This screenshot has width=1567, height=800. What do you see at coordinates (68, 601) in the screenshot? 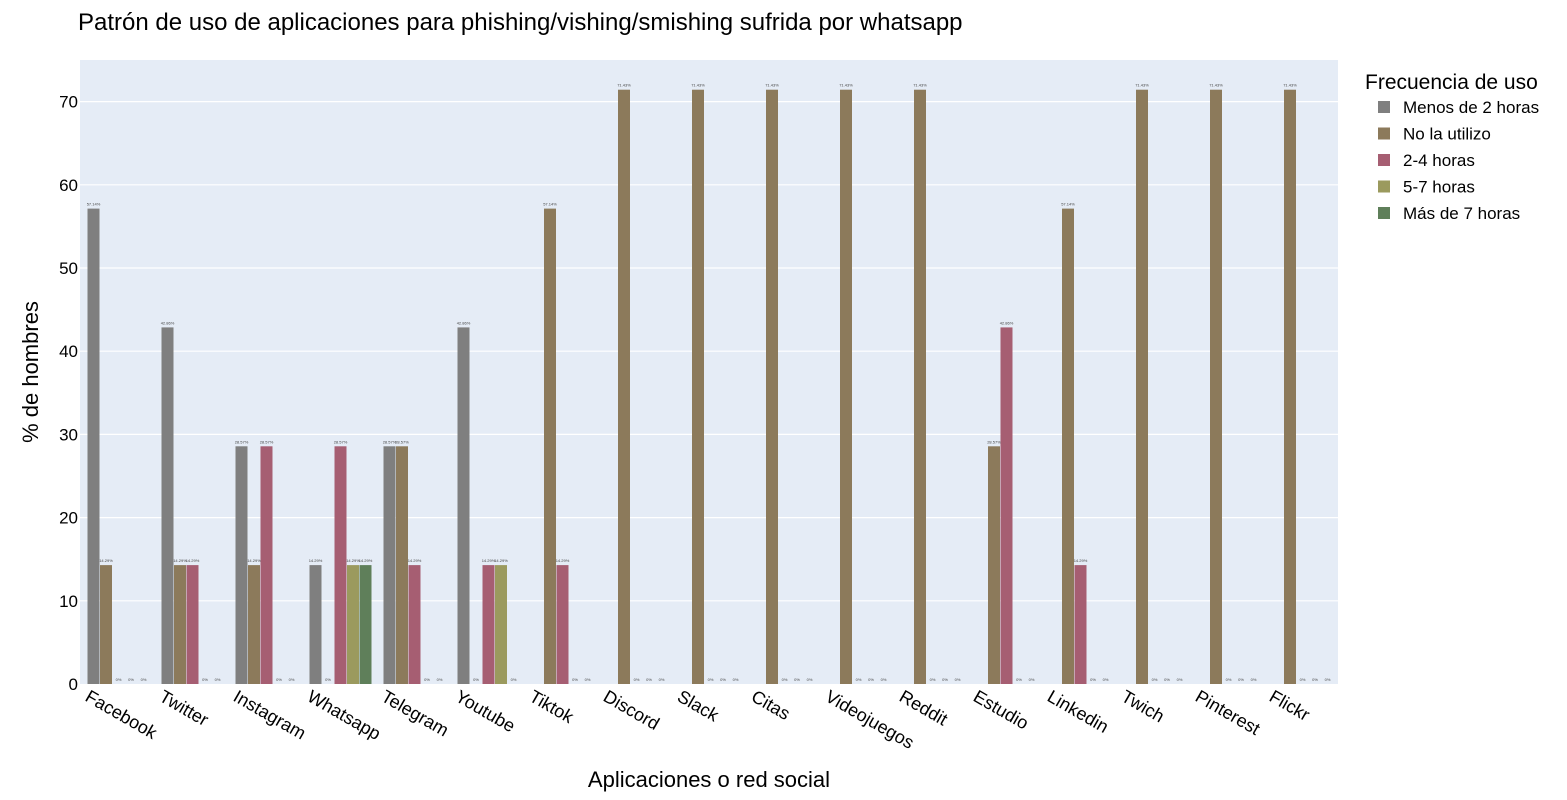
I see `y-tick-label: 10` at bounding box center [68, 601].